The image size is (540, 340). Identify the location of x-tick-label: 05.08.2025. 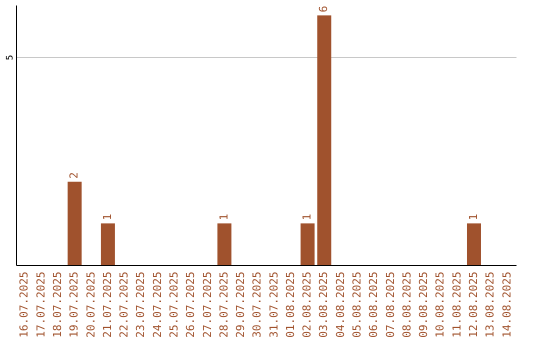
(357, 305).